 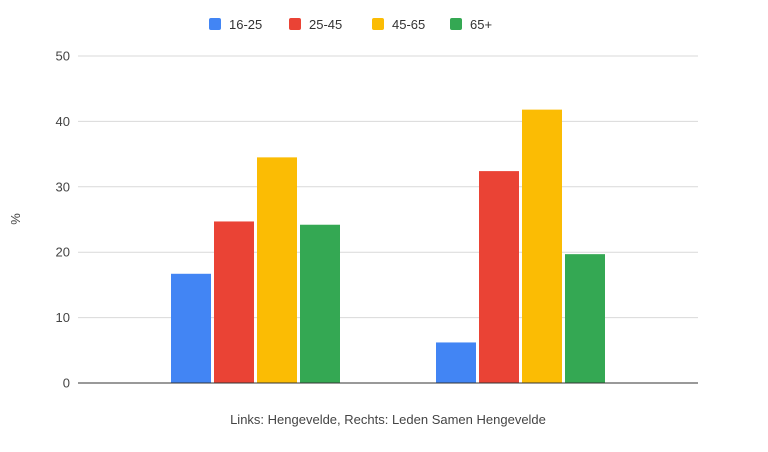 I want to click on y-tick-label: 40, so click(x=63, y=121).